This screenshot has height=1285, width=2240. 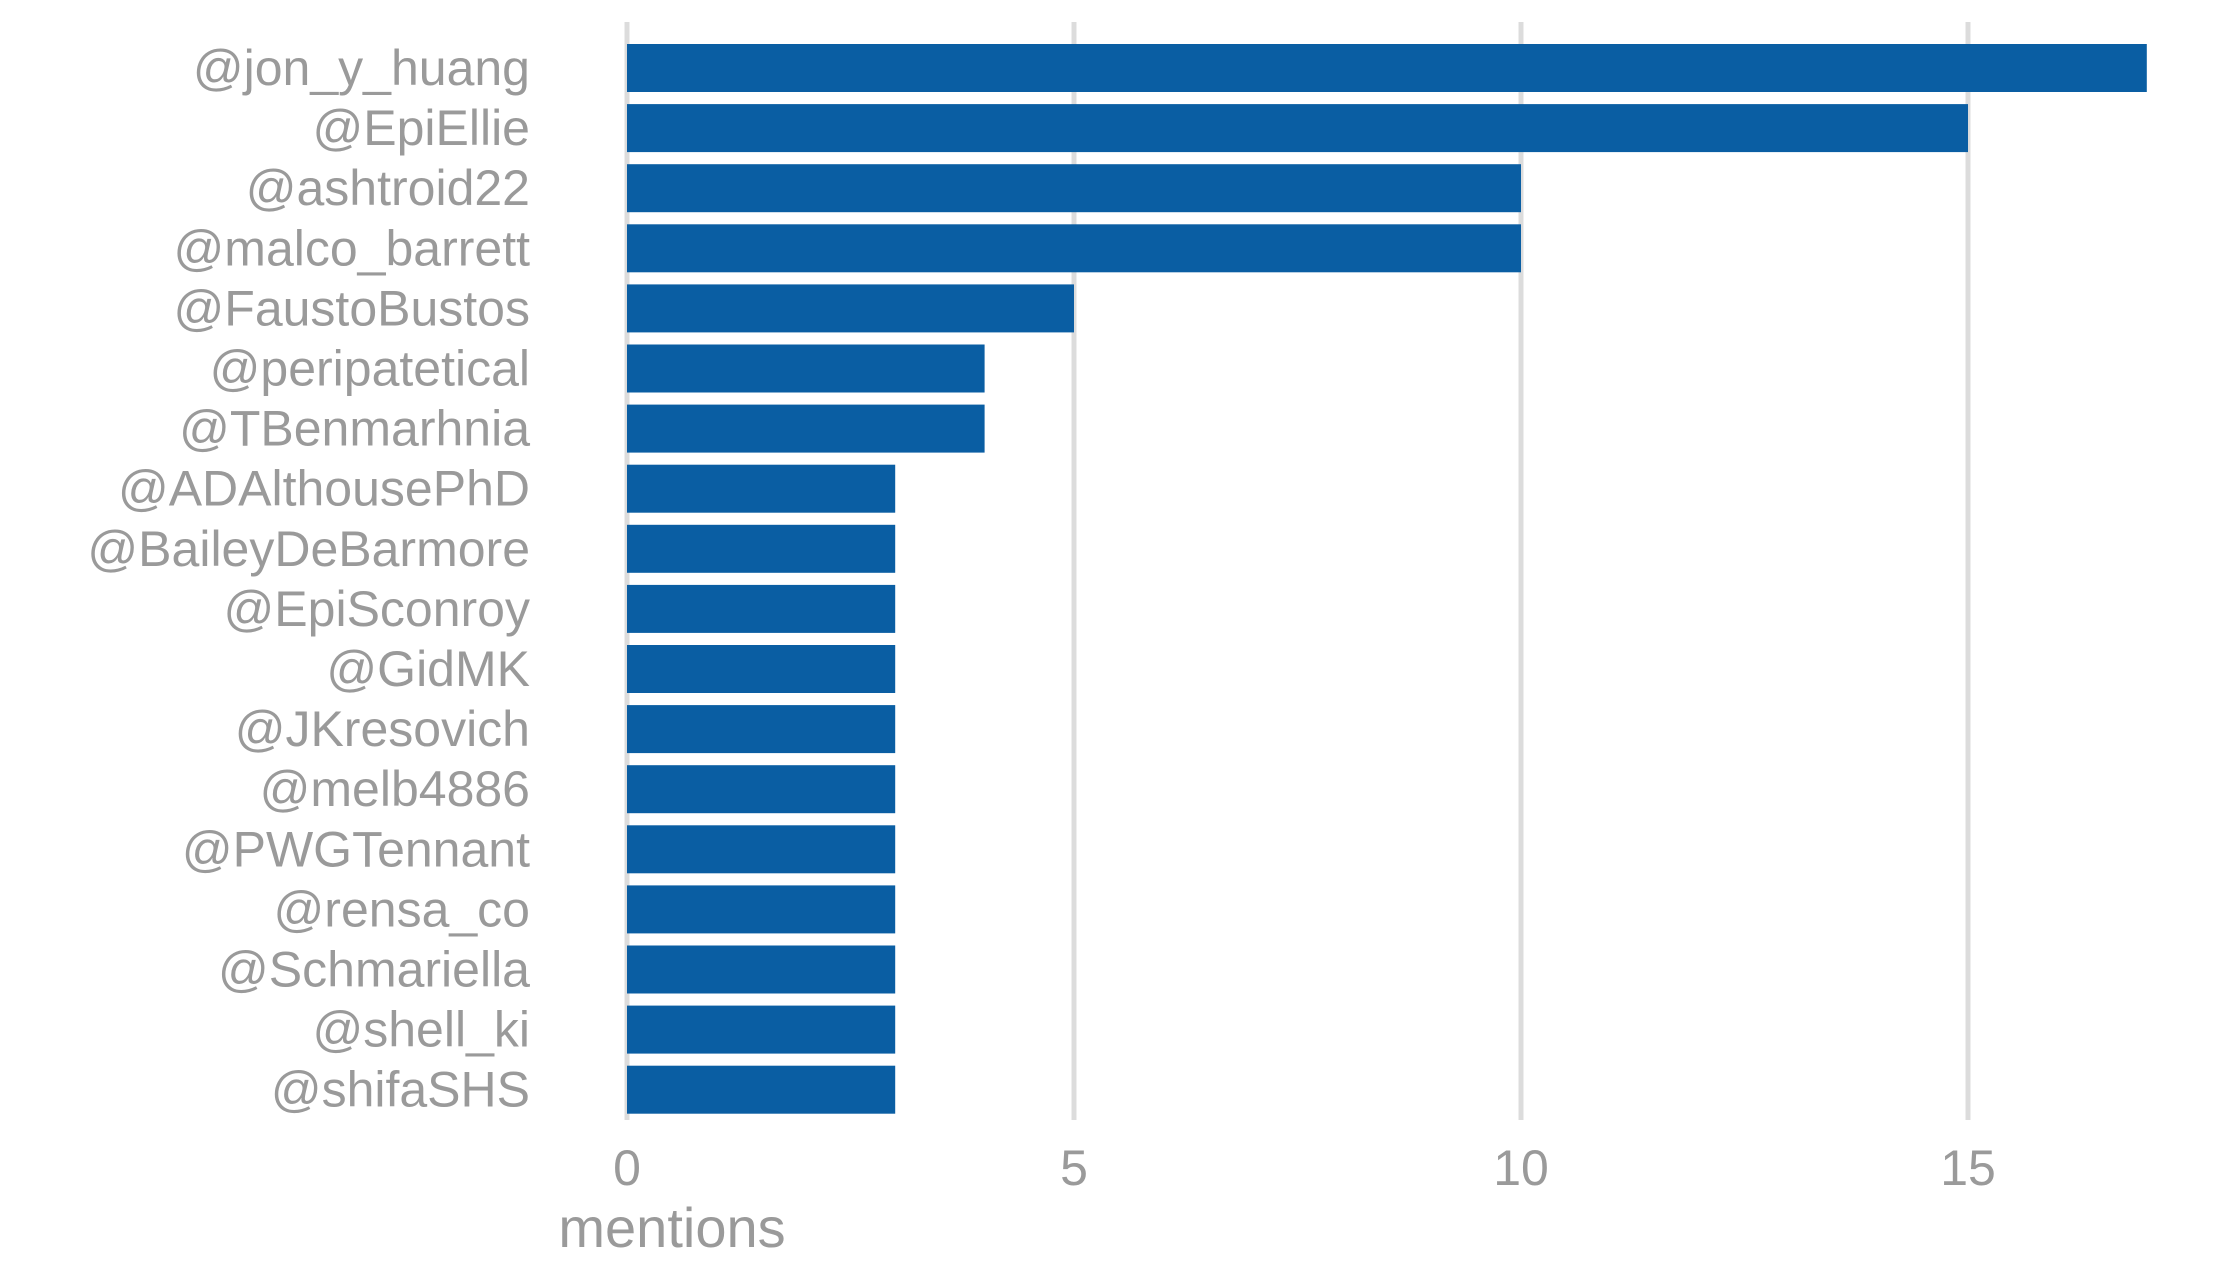 What do you see at coordinates (356, 849) in the screenshot?
I see `category-label-pwgtennant: @PWGTennant` at bounding box center [356, 849].